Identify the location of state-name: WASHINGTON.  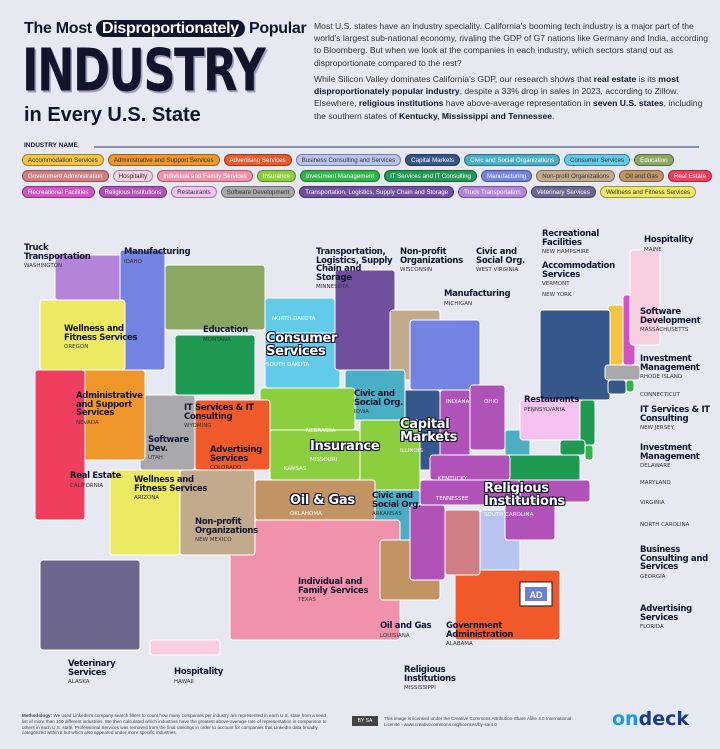
(43, 266).